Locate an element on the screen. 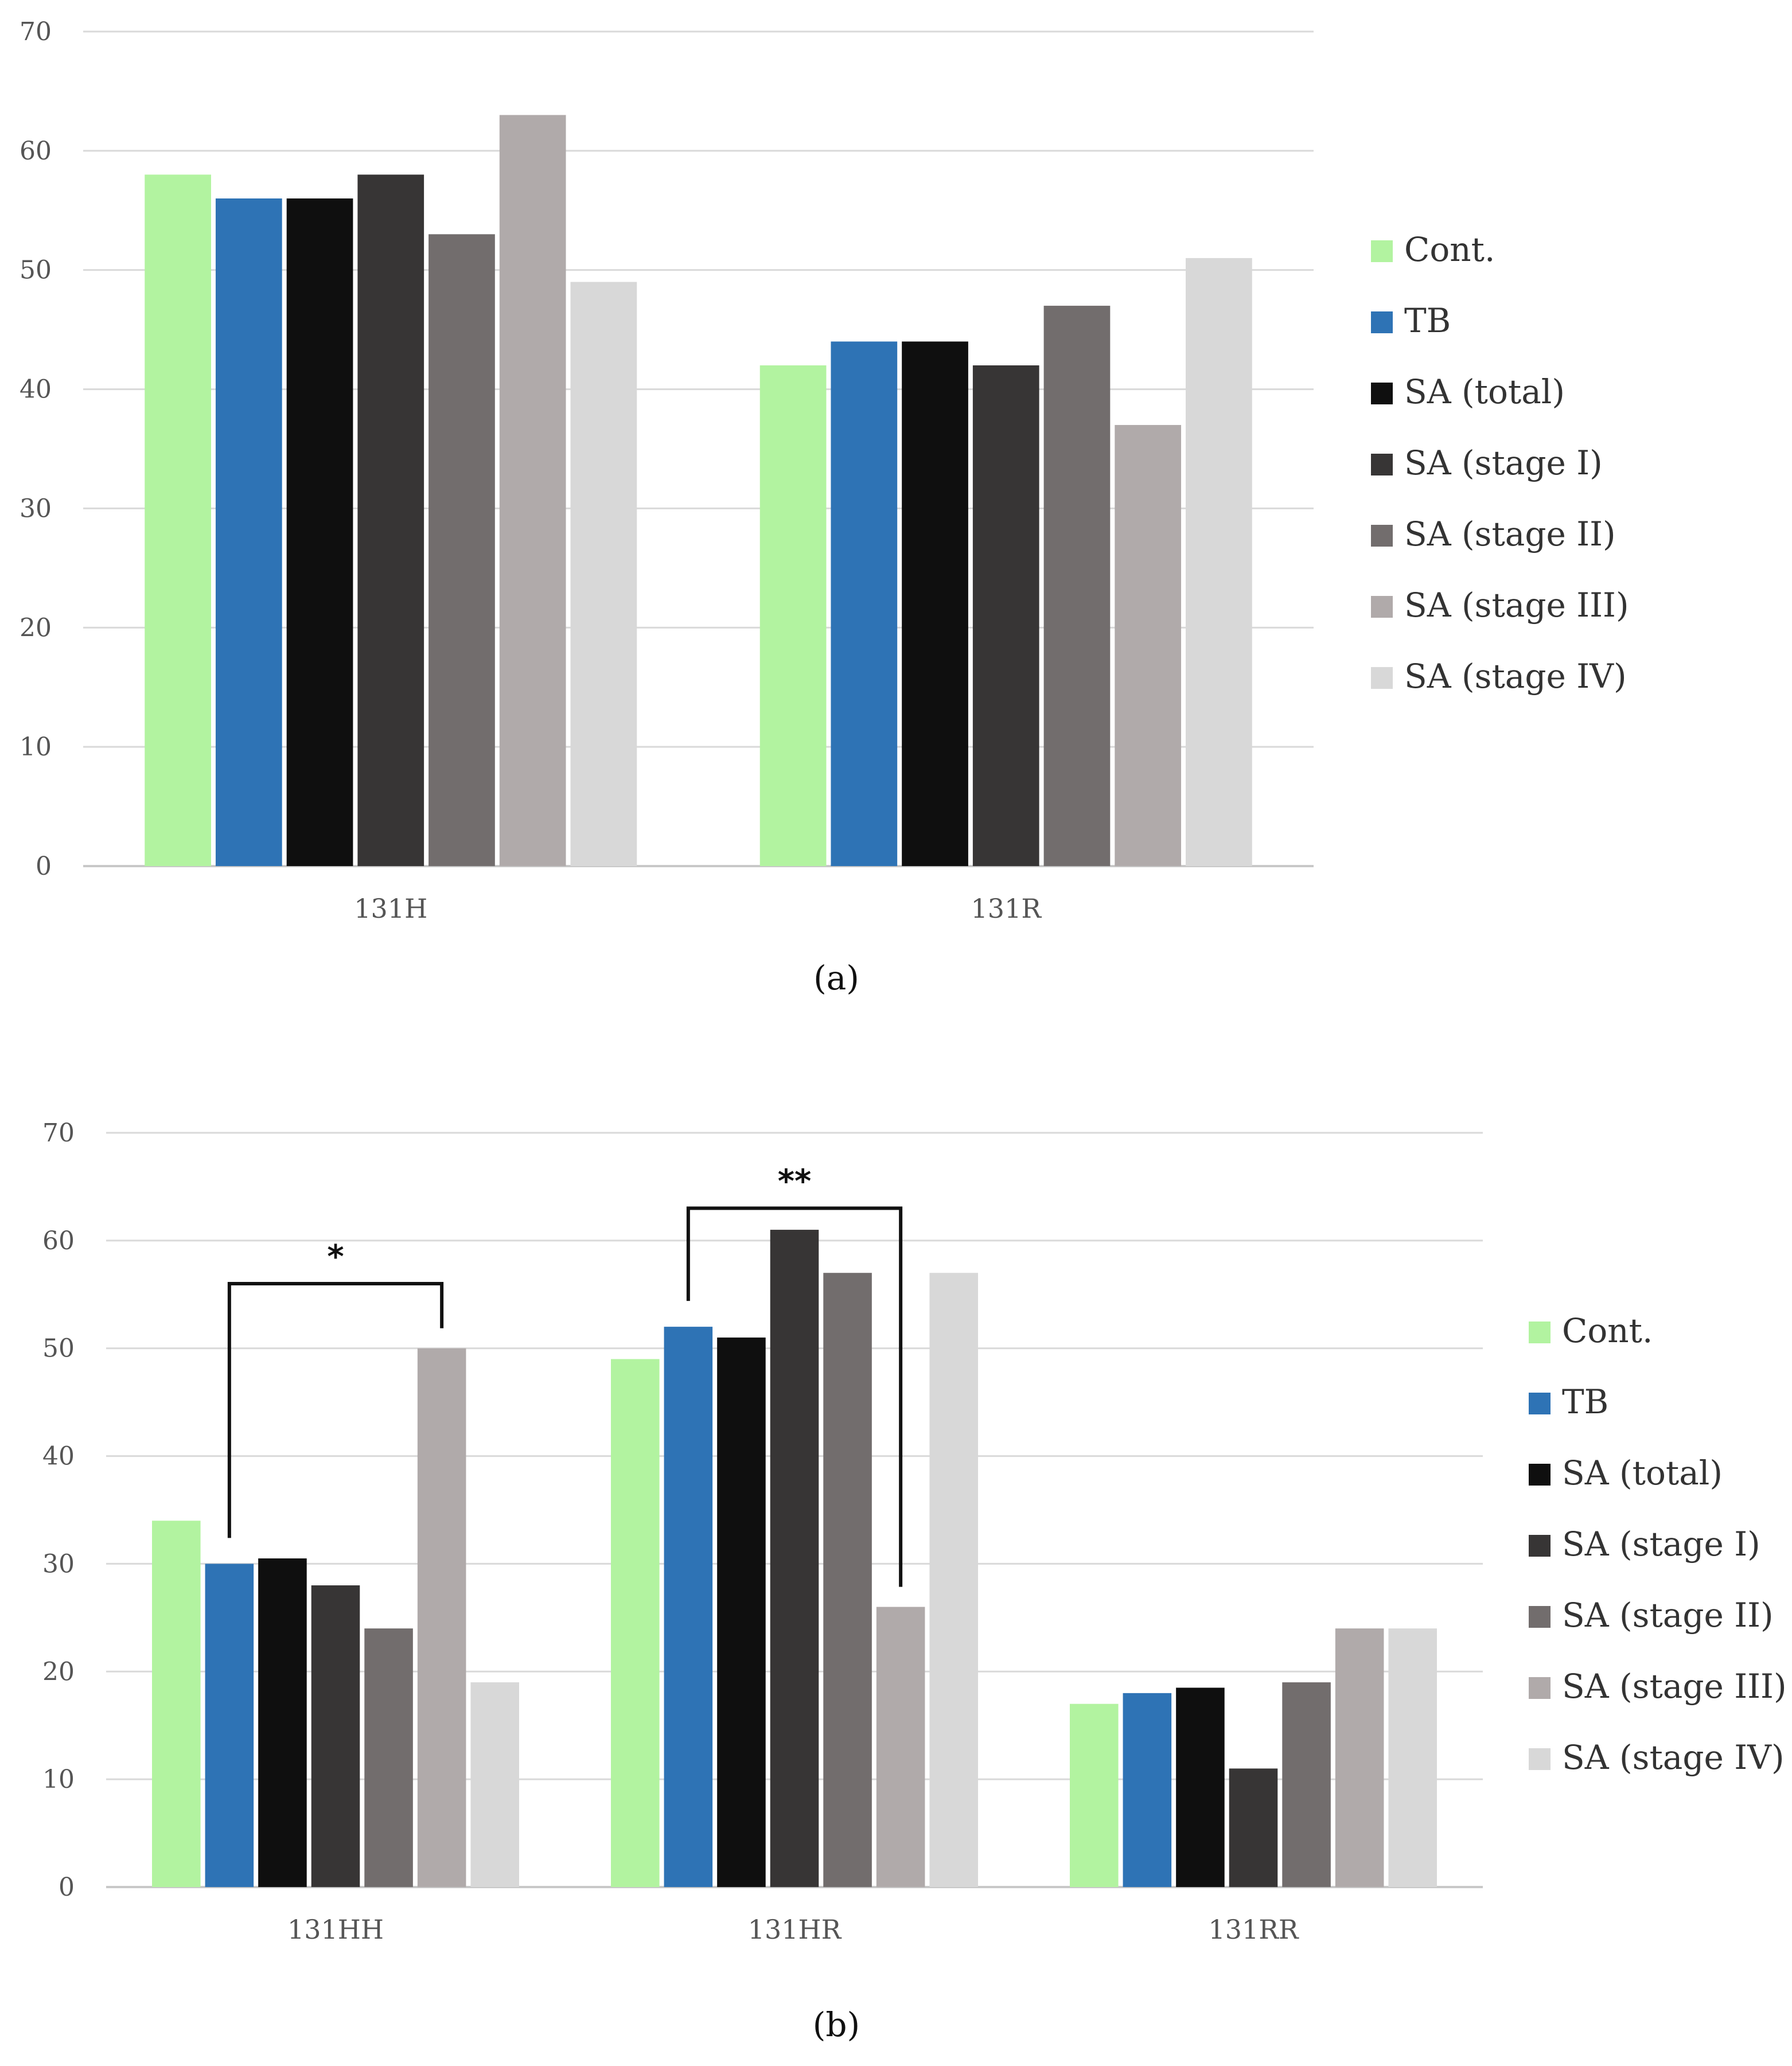 The width and height of the screenshot is (1792, 2066). x-category-label: 131H is located at coordinates (390, 908).